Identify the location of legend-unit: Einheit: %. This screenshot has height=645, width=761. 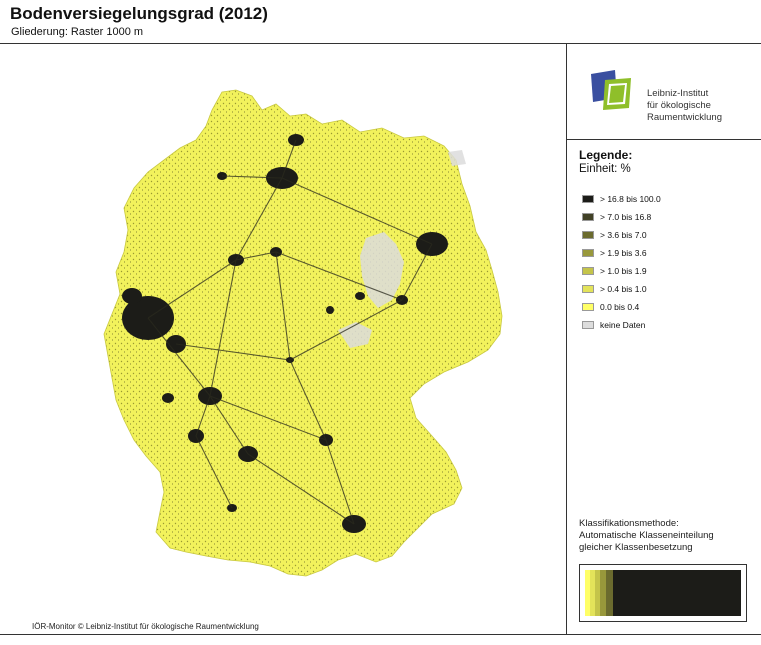
(605, 169).